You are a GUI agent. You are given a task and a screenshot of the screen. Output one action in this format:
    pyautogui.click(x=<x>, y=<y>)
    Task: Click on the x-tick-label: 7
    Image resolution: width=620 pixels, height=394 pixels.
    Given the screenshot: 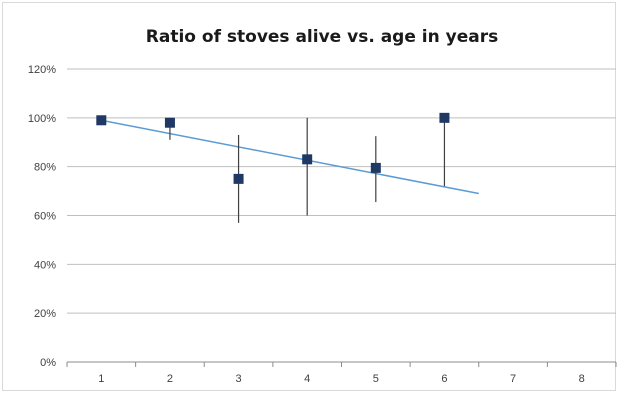 What is the action you would take?
    pyautogui.click(x=513, y=379)
    